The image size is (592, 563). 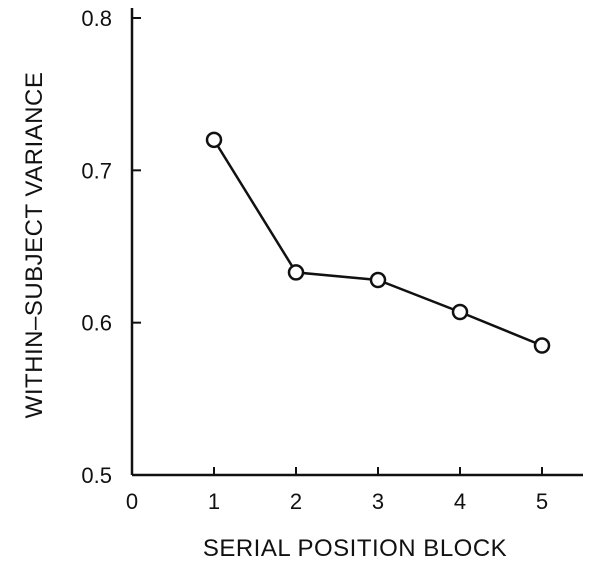 What do you see at coordinates (96, 475) in the screenshot?
I see `y-tick-label: 0.5` at bounding box center [96, 475].